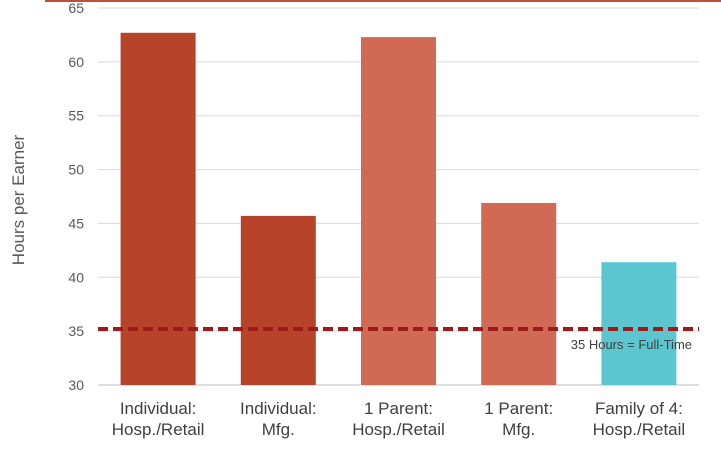 The image size is (721, 449). I want to click on y-tick-label: 35, so click(76, 331).